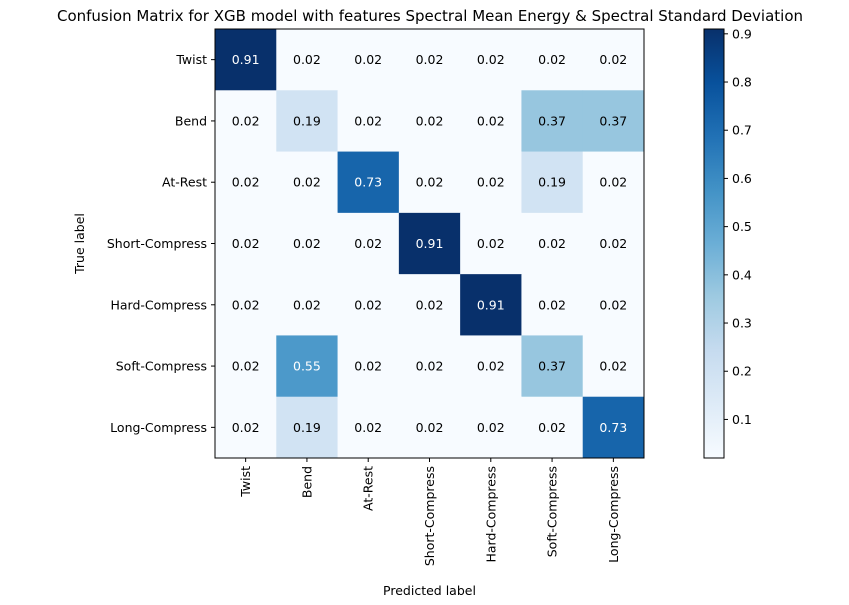 The height and width of the screenshot is (605, 849). What do you see at coordinates (245, 482) in the screenshot?
I see `x-tick-label: Twist` at bounding box center [245, 482].